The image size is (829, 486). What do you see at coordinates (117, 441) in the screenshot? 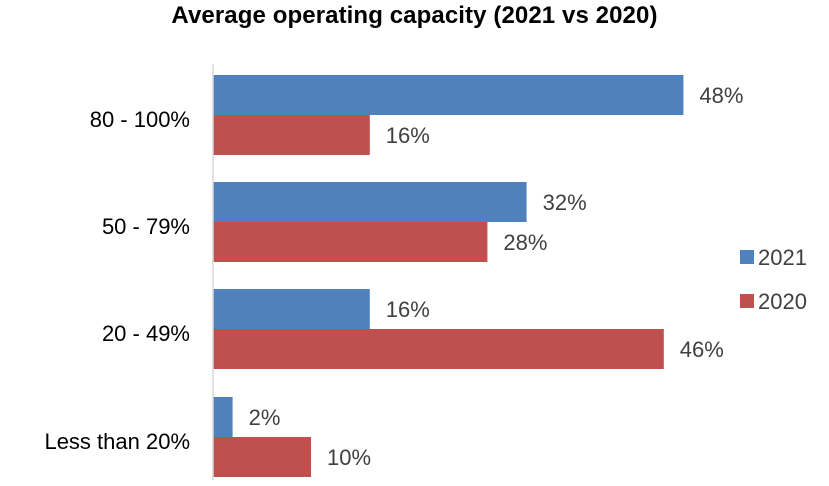
I see `category-label: Less than 20%` at bounding box center [117, 441].